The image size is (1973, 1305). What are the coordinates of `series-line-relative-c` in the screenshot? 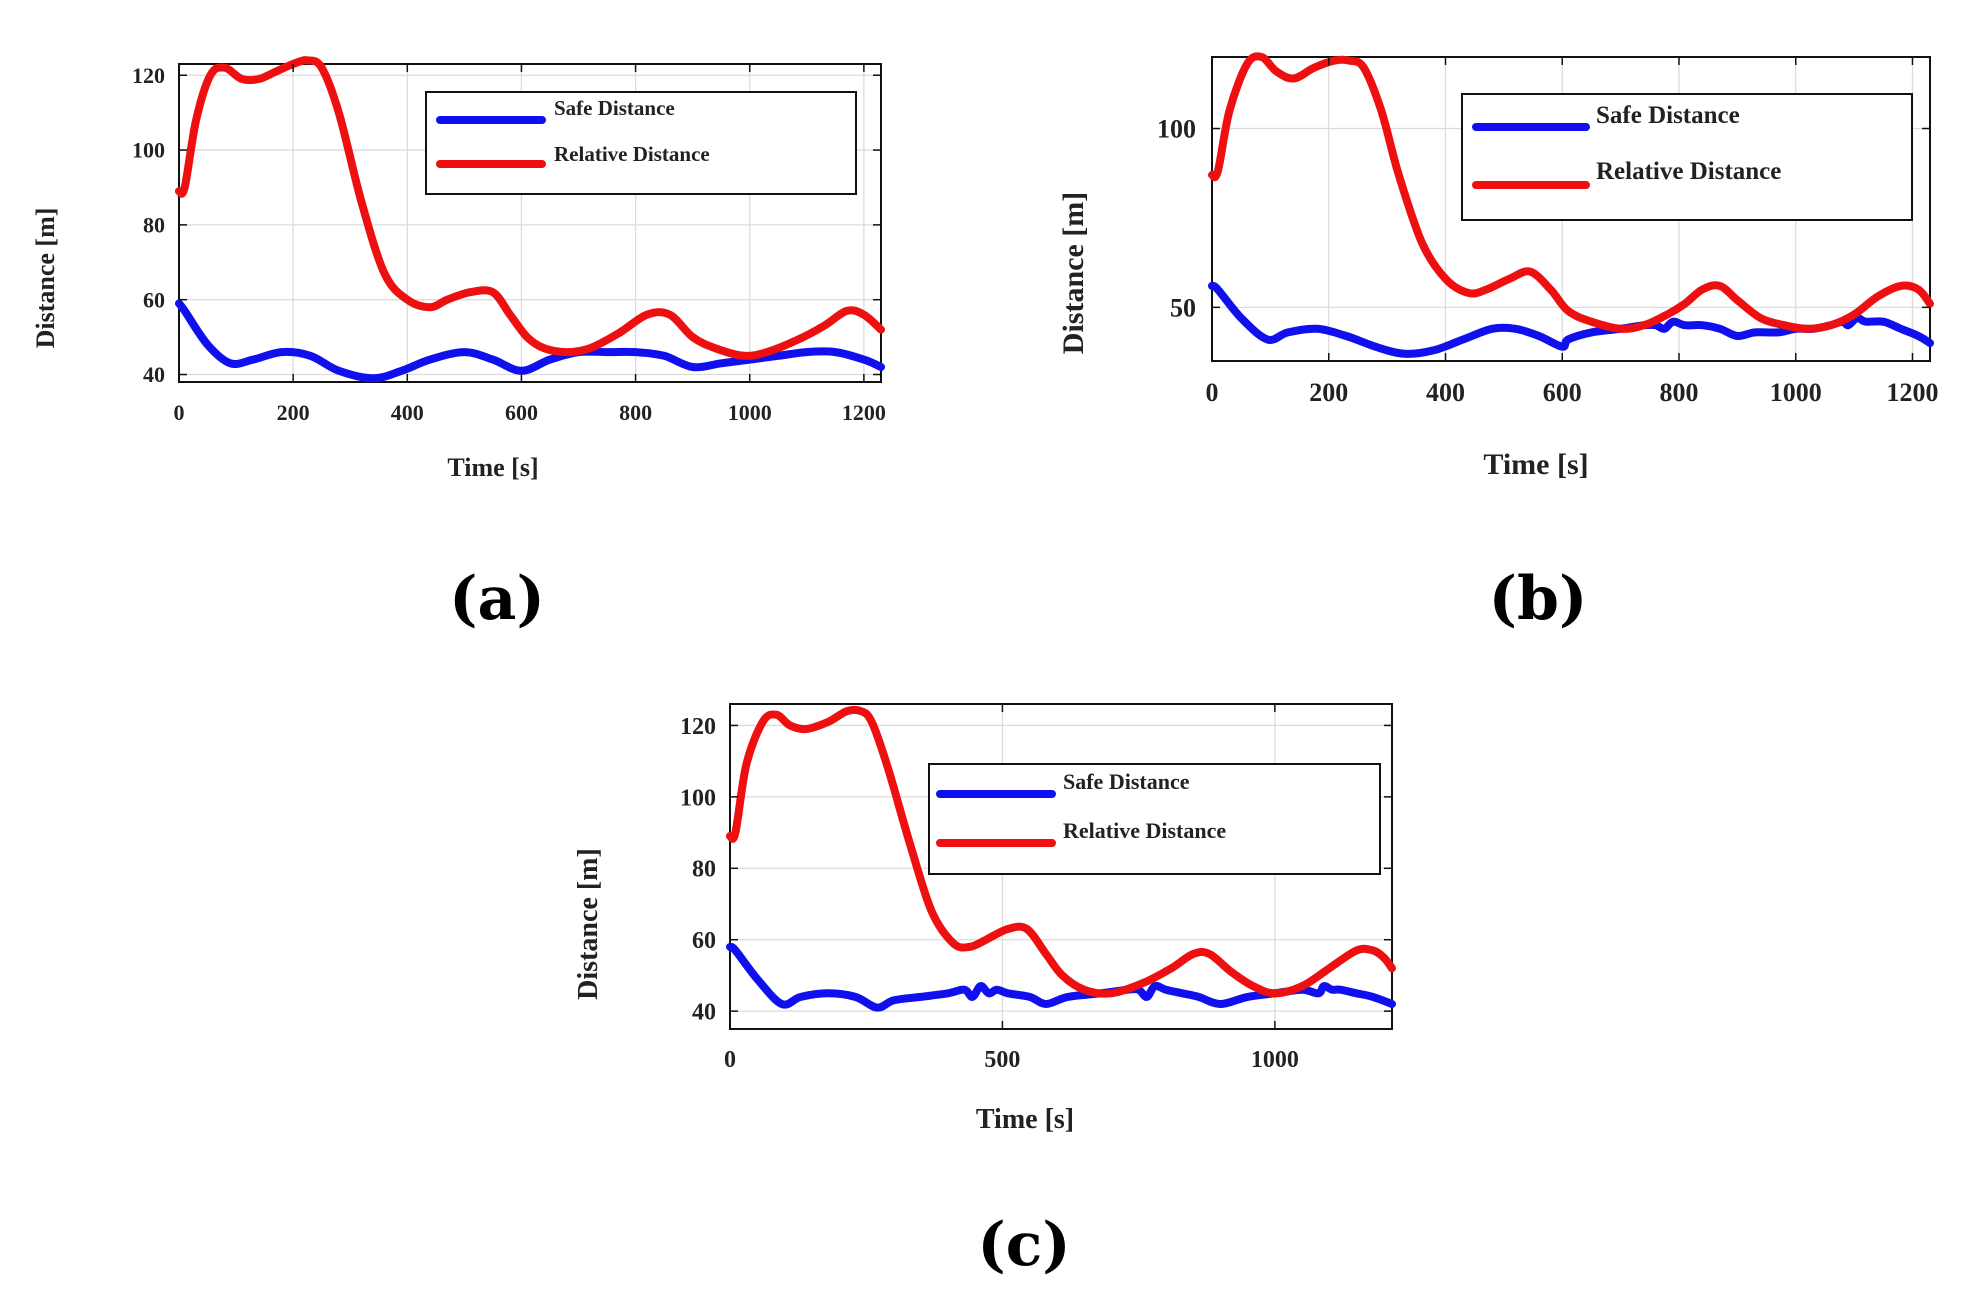 It's located at (1061, 851).